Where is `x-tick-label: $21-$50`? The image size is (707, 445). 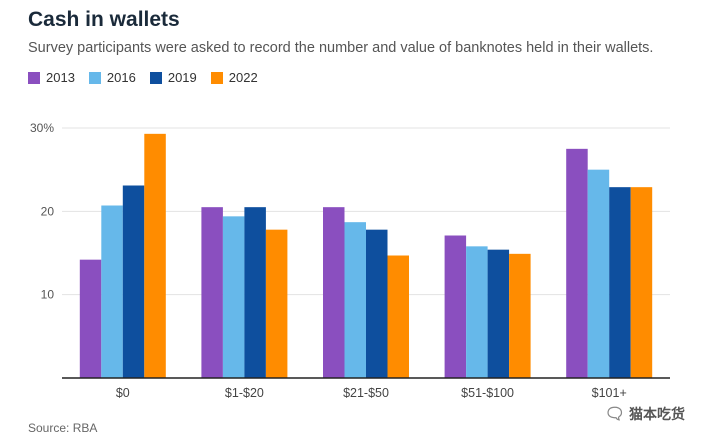 x-tick-label: $21-$50 is located at coordinates (366, 393).